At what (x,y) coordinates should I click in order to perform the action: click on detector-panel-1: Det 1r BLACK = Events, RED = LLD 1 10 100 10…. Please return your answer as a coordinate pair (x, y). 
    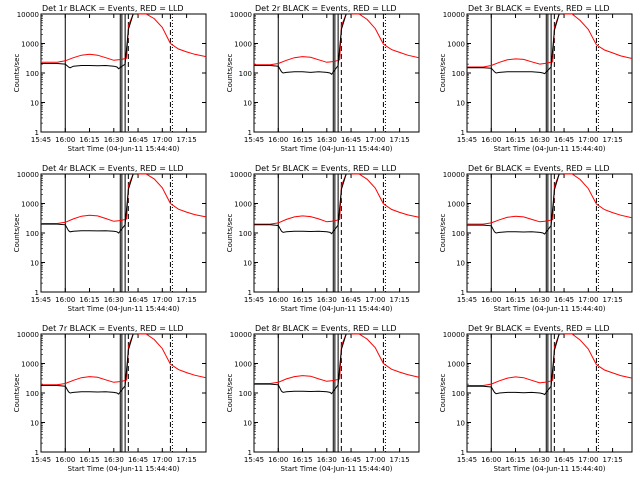
    Looking at the image, I should click on (110, 78).